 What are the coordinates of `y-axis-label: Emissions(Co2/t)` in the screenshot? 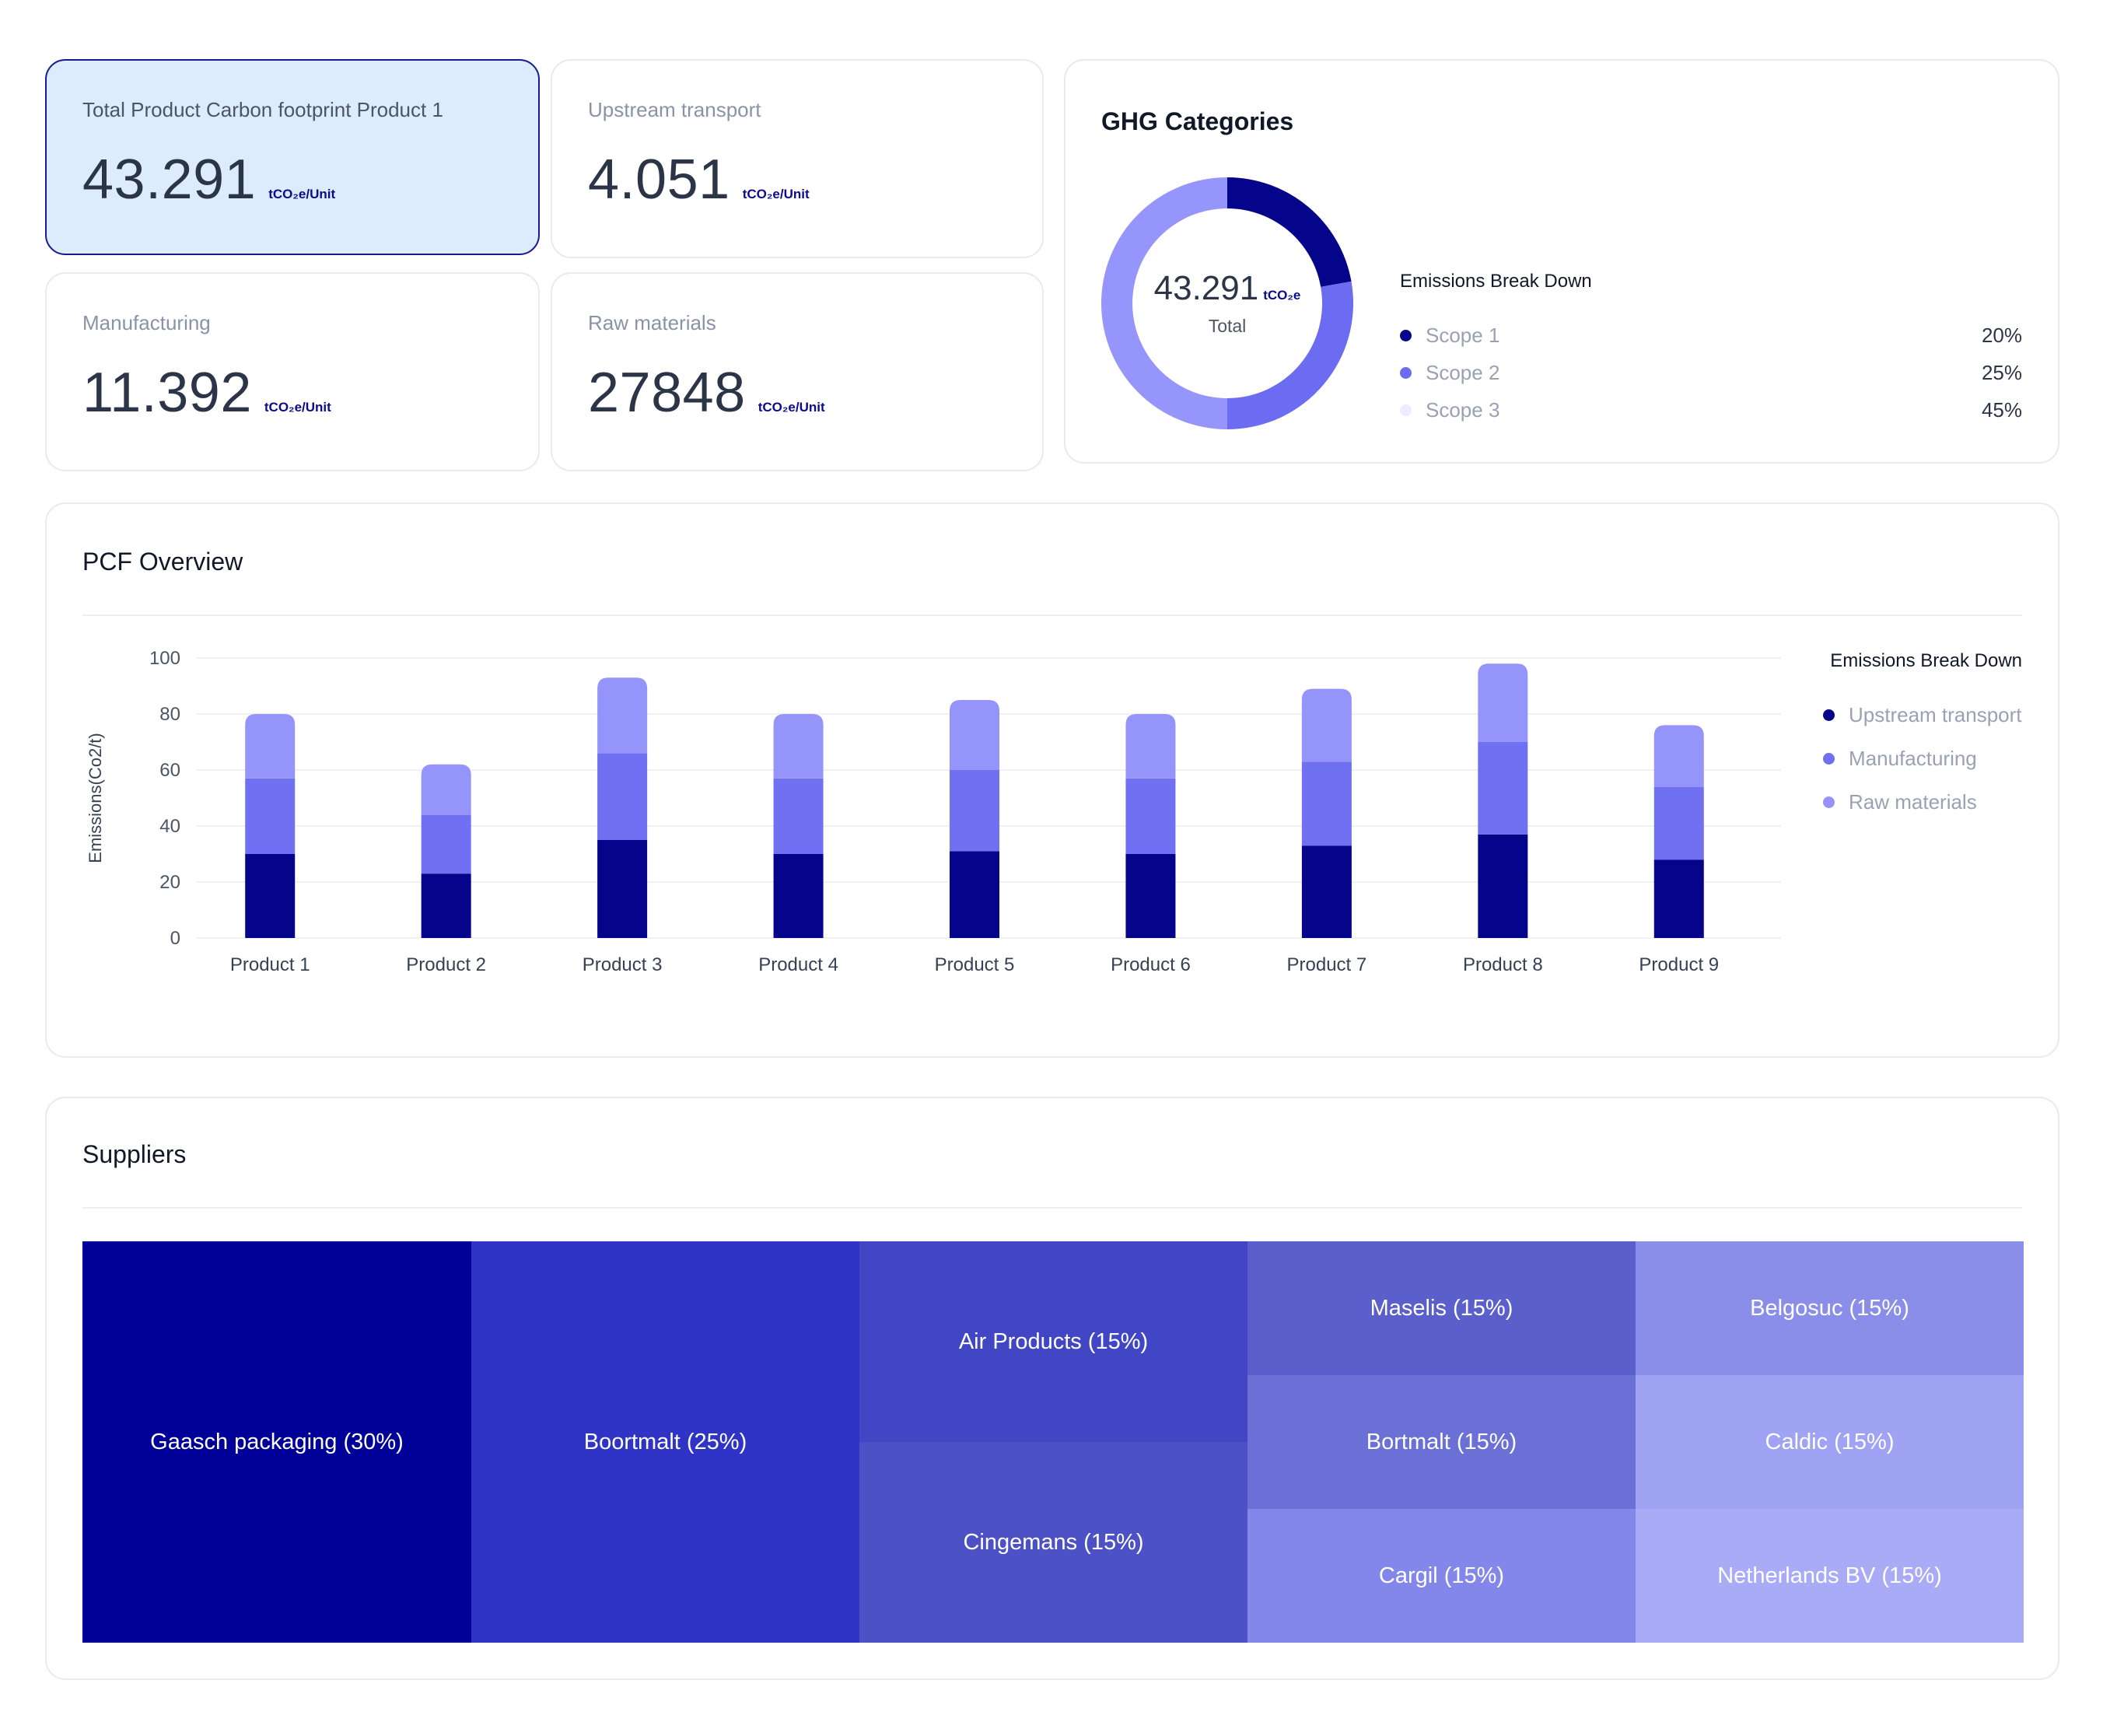 It's located at (95, 798).